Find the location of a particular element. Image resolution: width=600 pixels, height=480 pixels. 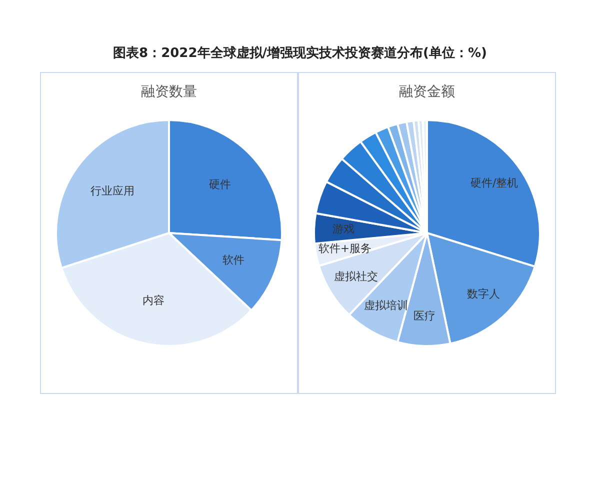

slice-label: 虚拟培训 is located at coordinates (386, 305).